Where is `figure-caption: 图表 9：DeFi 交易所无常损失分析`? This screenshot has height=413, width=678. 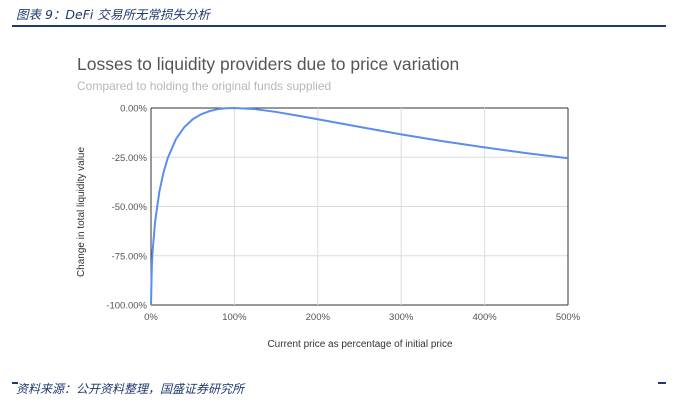
figure-caption: 图表 9：DeFi 交易所无常损失分析 is located at coordinates (113, 14).